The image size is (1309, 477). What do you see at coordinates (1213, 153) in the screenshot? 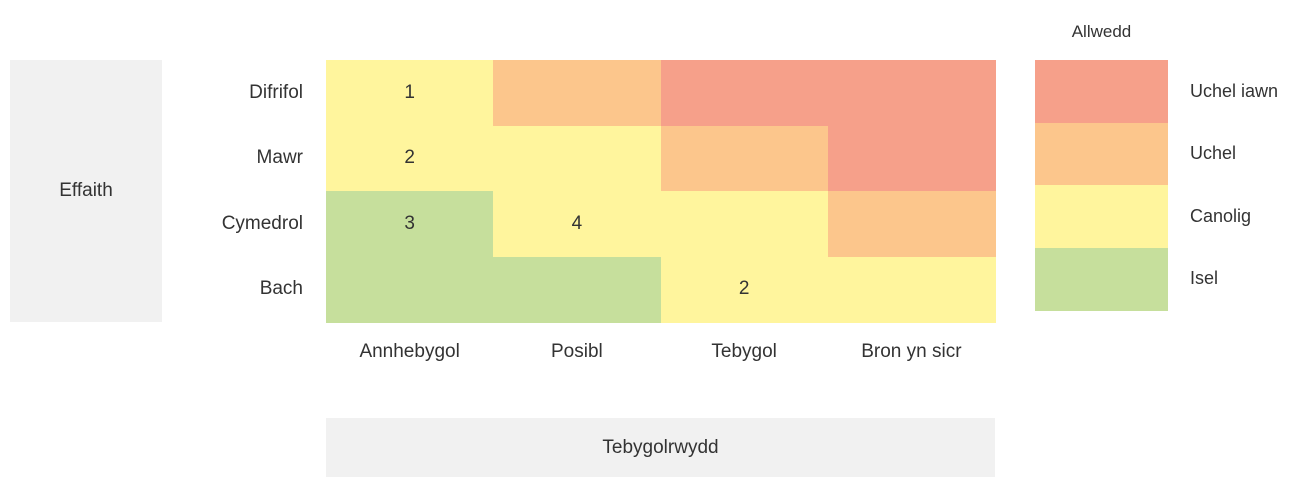
I see `legend-label: Uchel` at bounding box center [1213, 153].